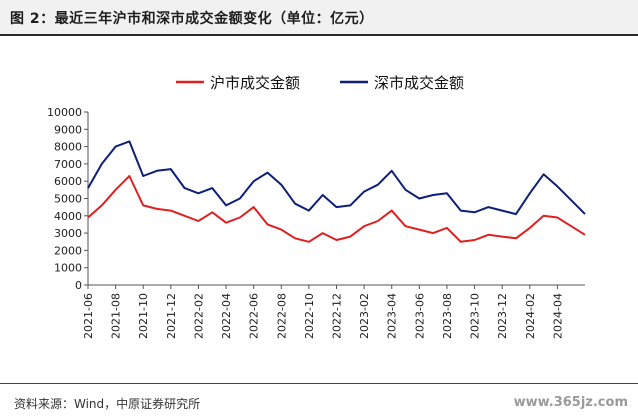 The width and height of the screenshot is (638, 418). I want to click on x-tick-label: 2021-08, so click(116, 316).